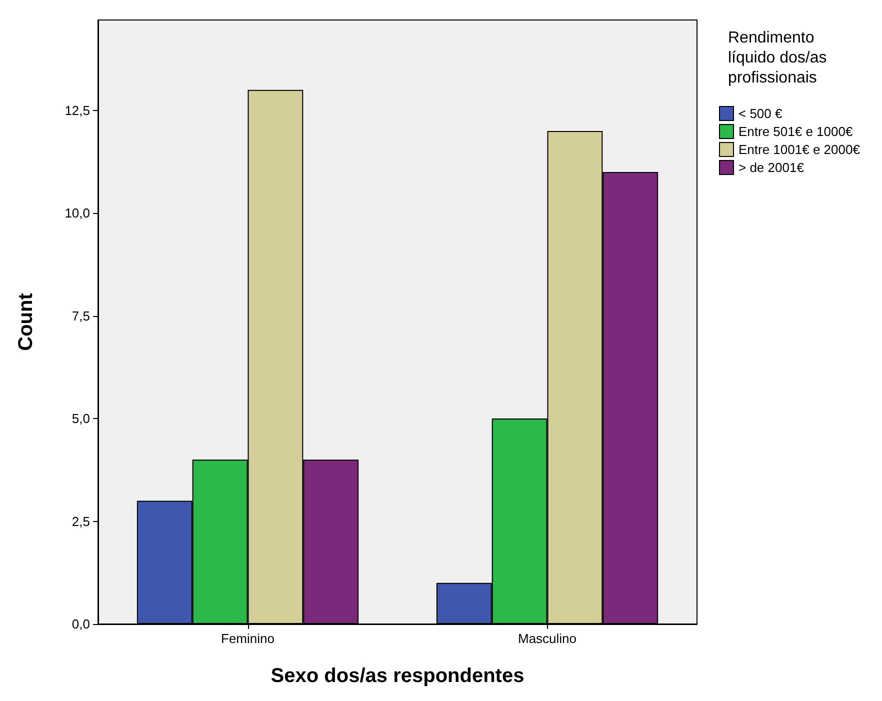 Image resolution: width=882 pixels, height=701 pixels. What do you see at coordinates (547, 638) in the screenshot?
I see `x-tick-label: Masculino` at bounding box center [547, 638].